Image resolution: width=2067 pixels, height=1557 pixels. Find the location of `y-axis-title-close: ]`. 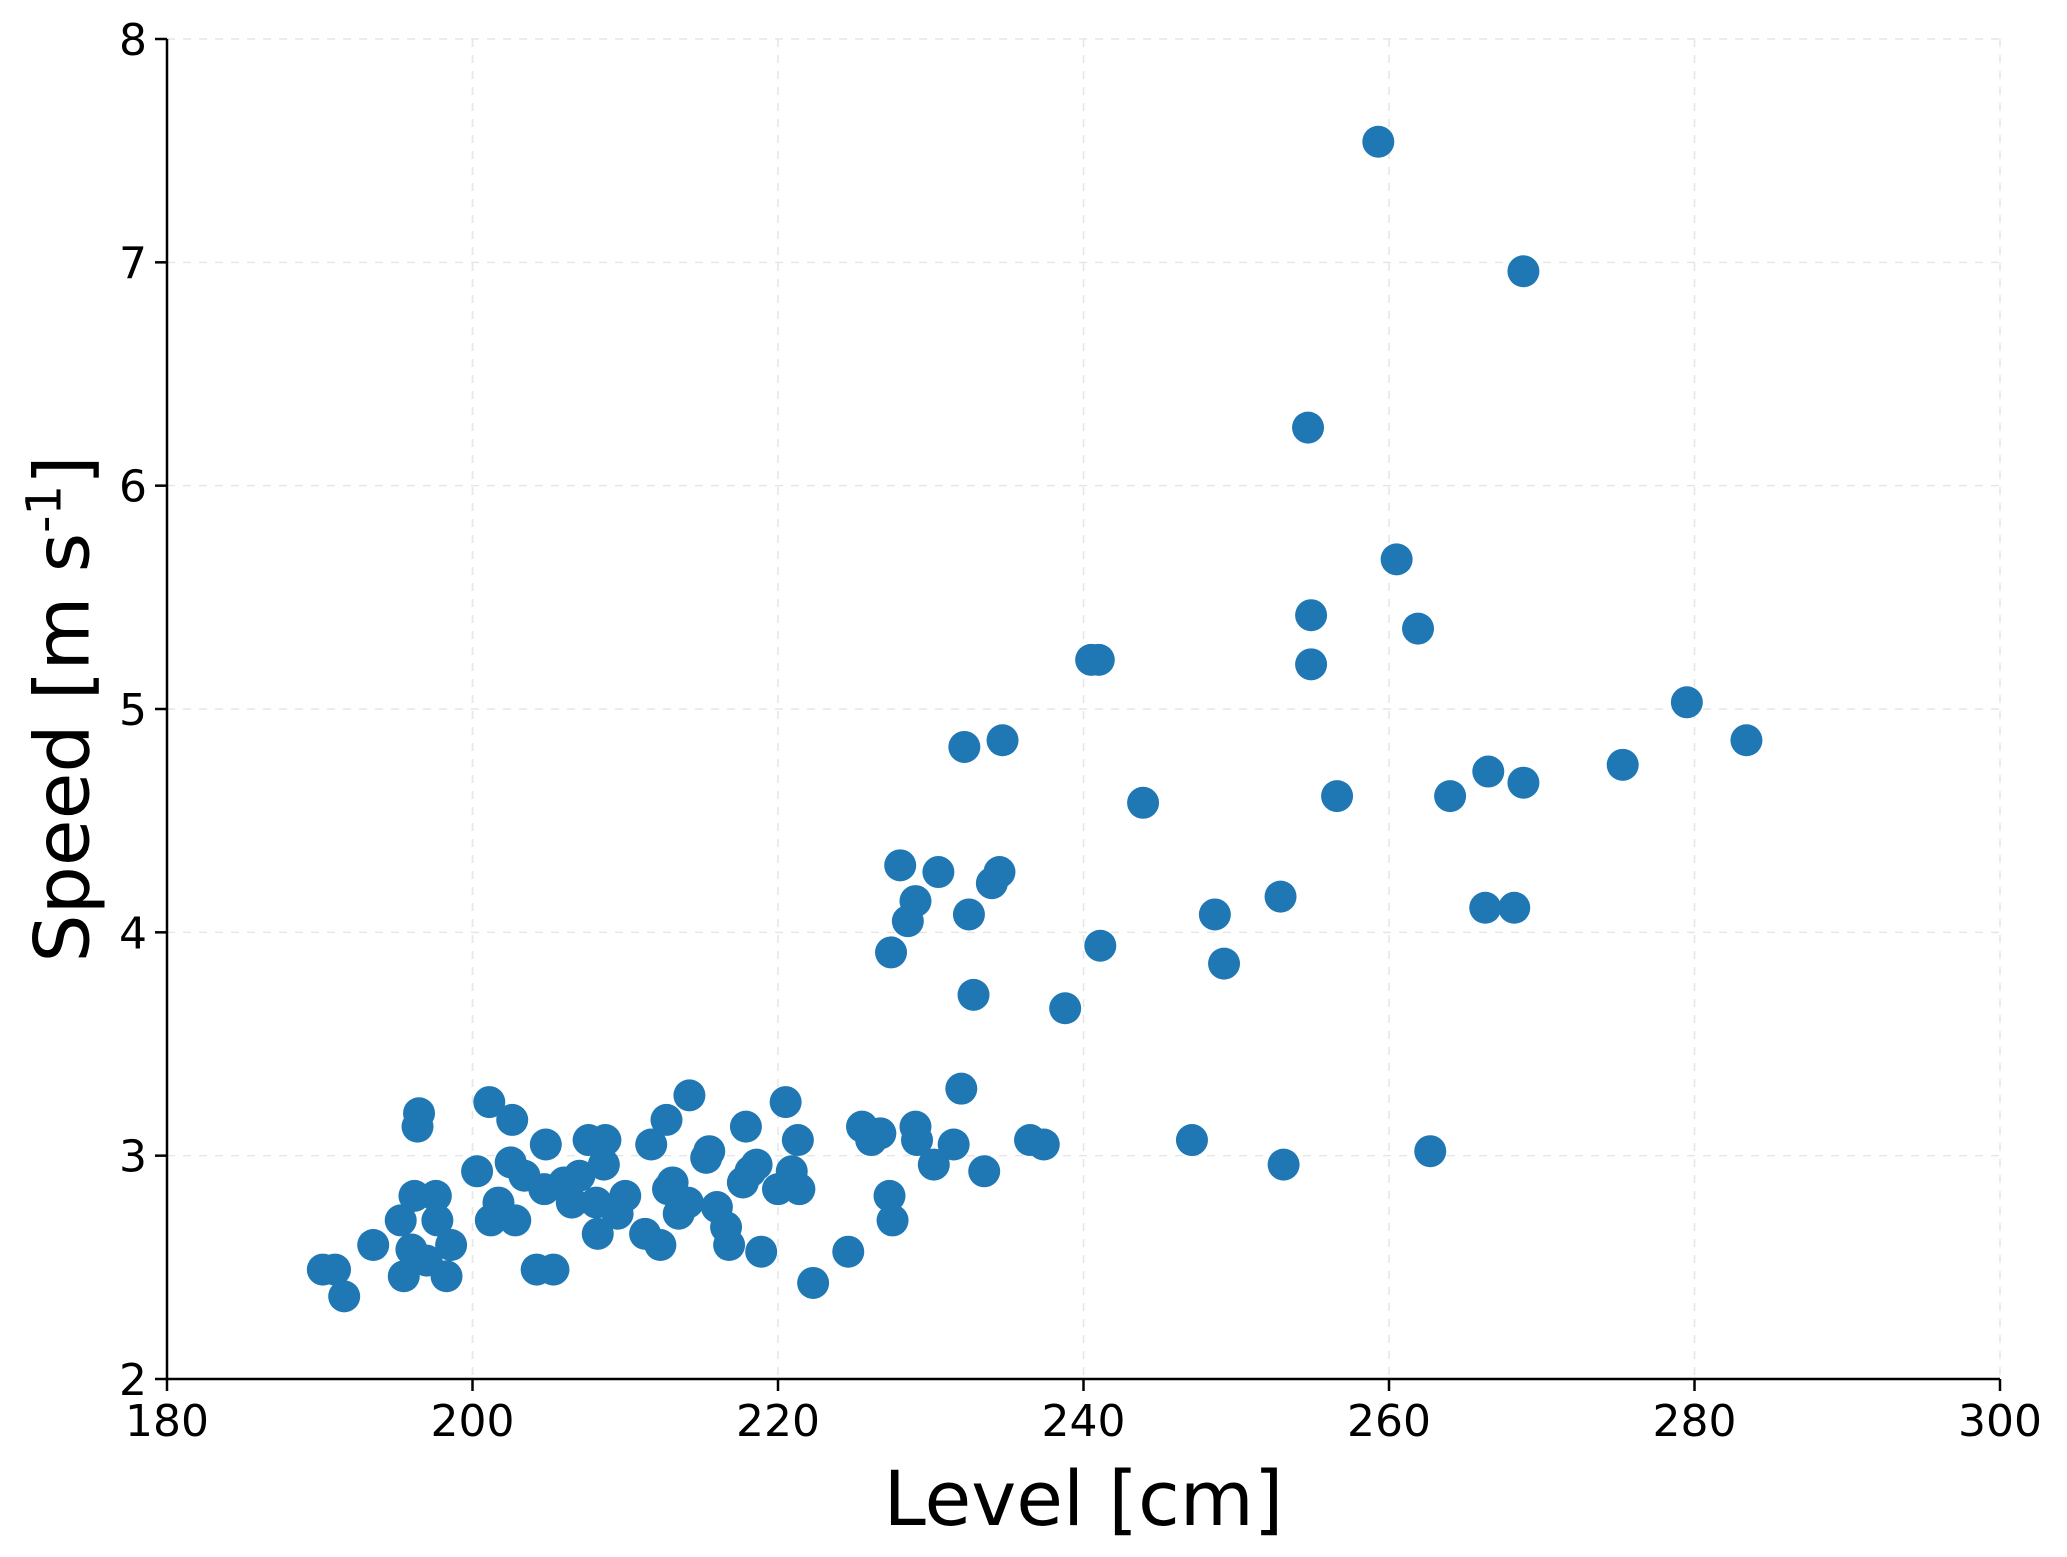

y-axis-title-close: ] is located at coordinates (62, 470).